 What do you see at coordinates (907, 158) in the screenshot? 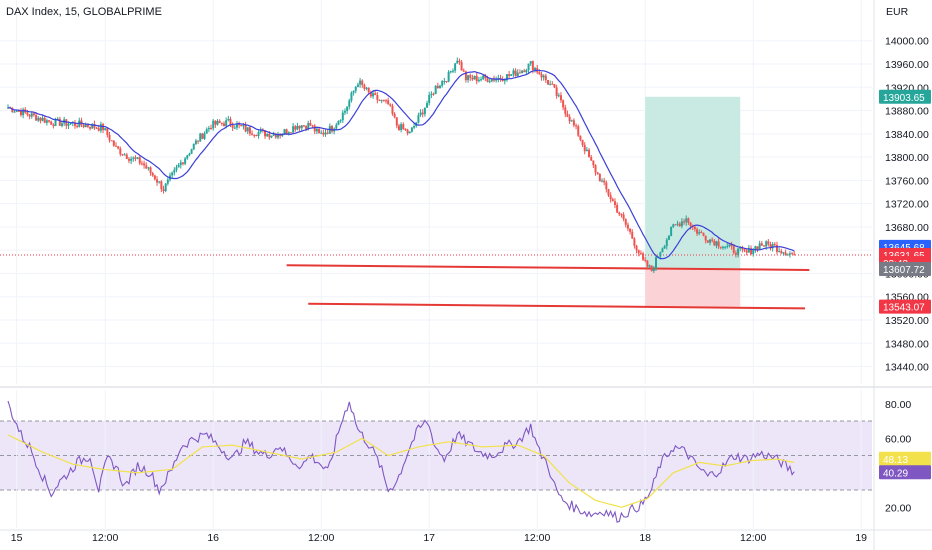
I see `y-tick-label: 13800.00` at bounding box center [907, 158].